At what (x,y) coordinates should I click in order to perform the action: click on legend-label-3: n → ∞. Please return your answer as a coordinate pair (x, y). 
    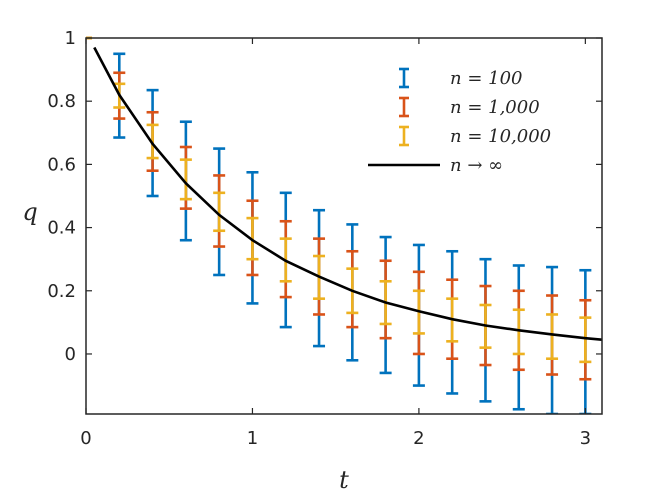
    Looking at the image, I should click on (476, 165).